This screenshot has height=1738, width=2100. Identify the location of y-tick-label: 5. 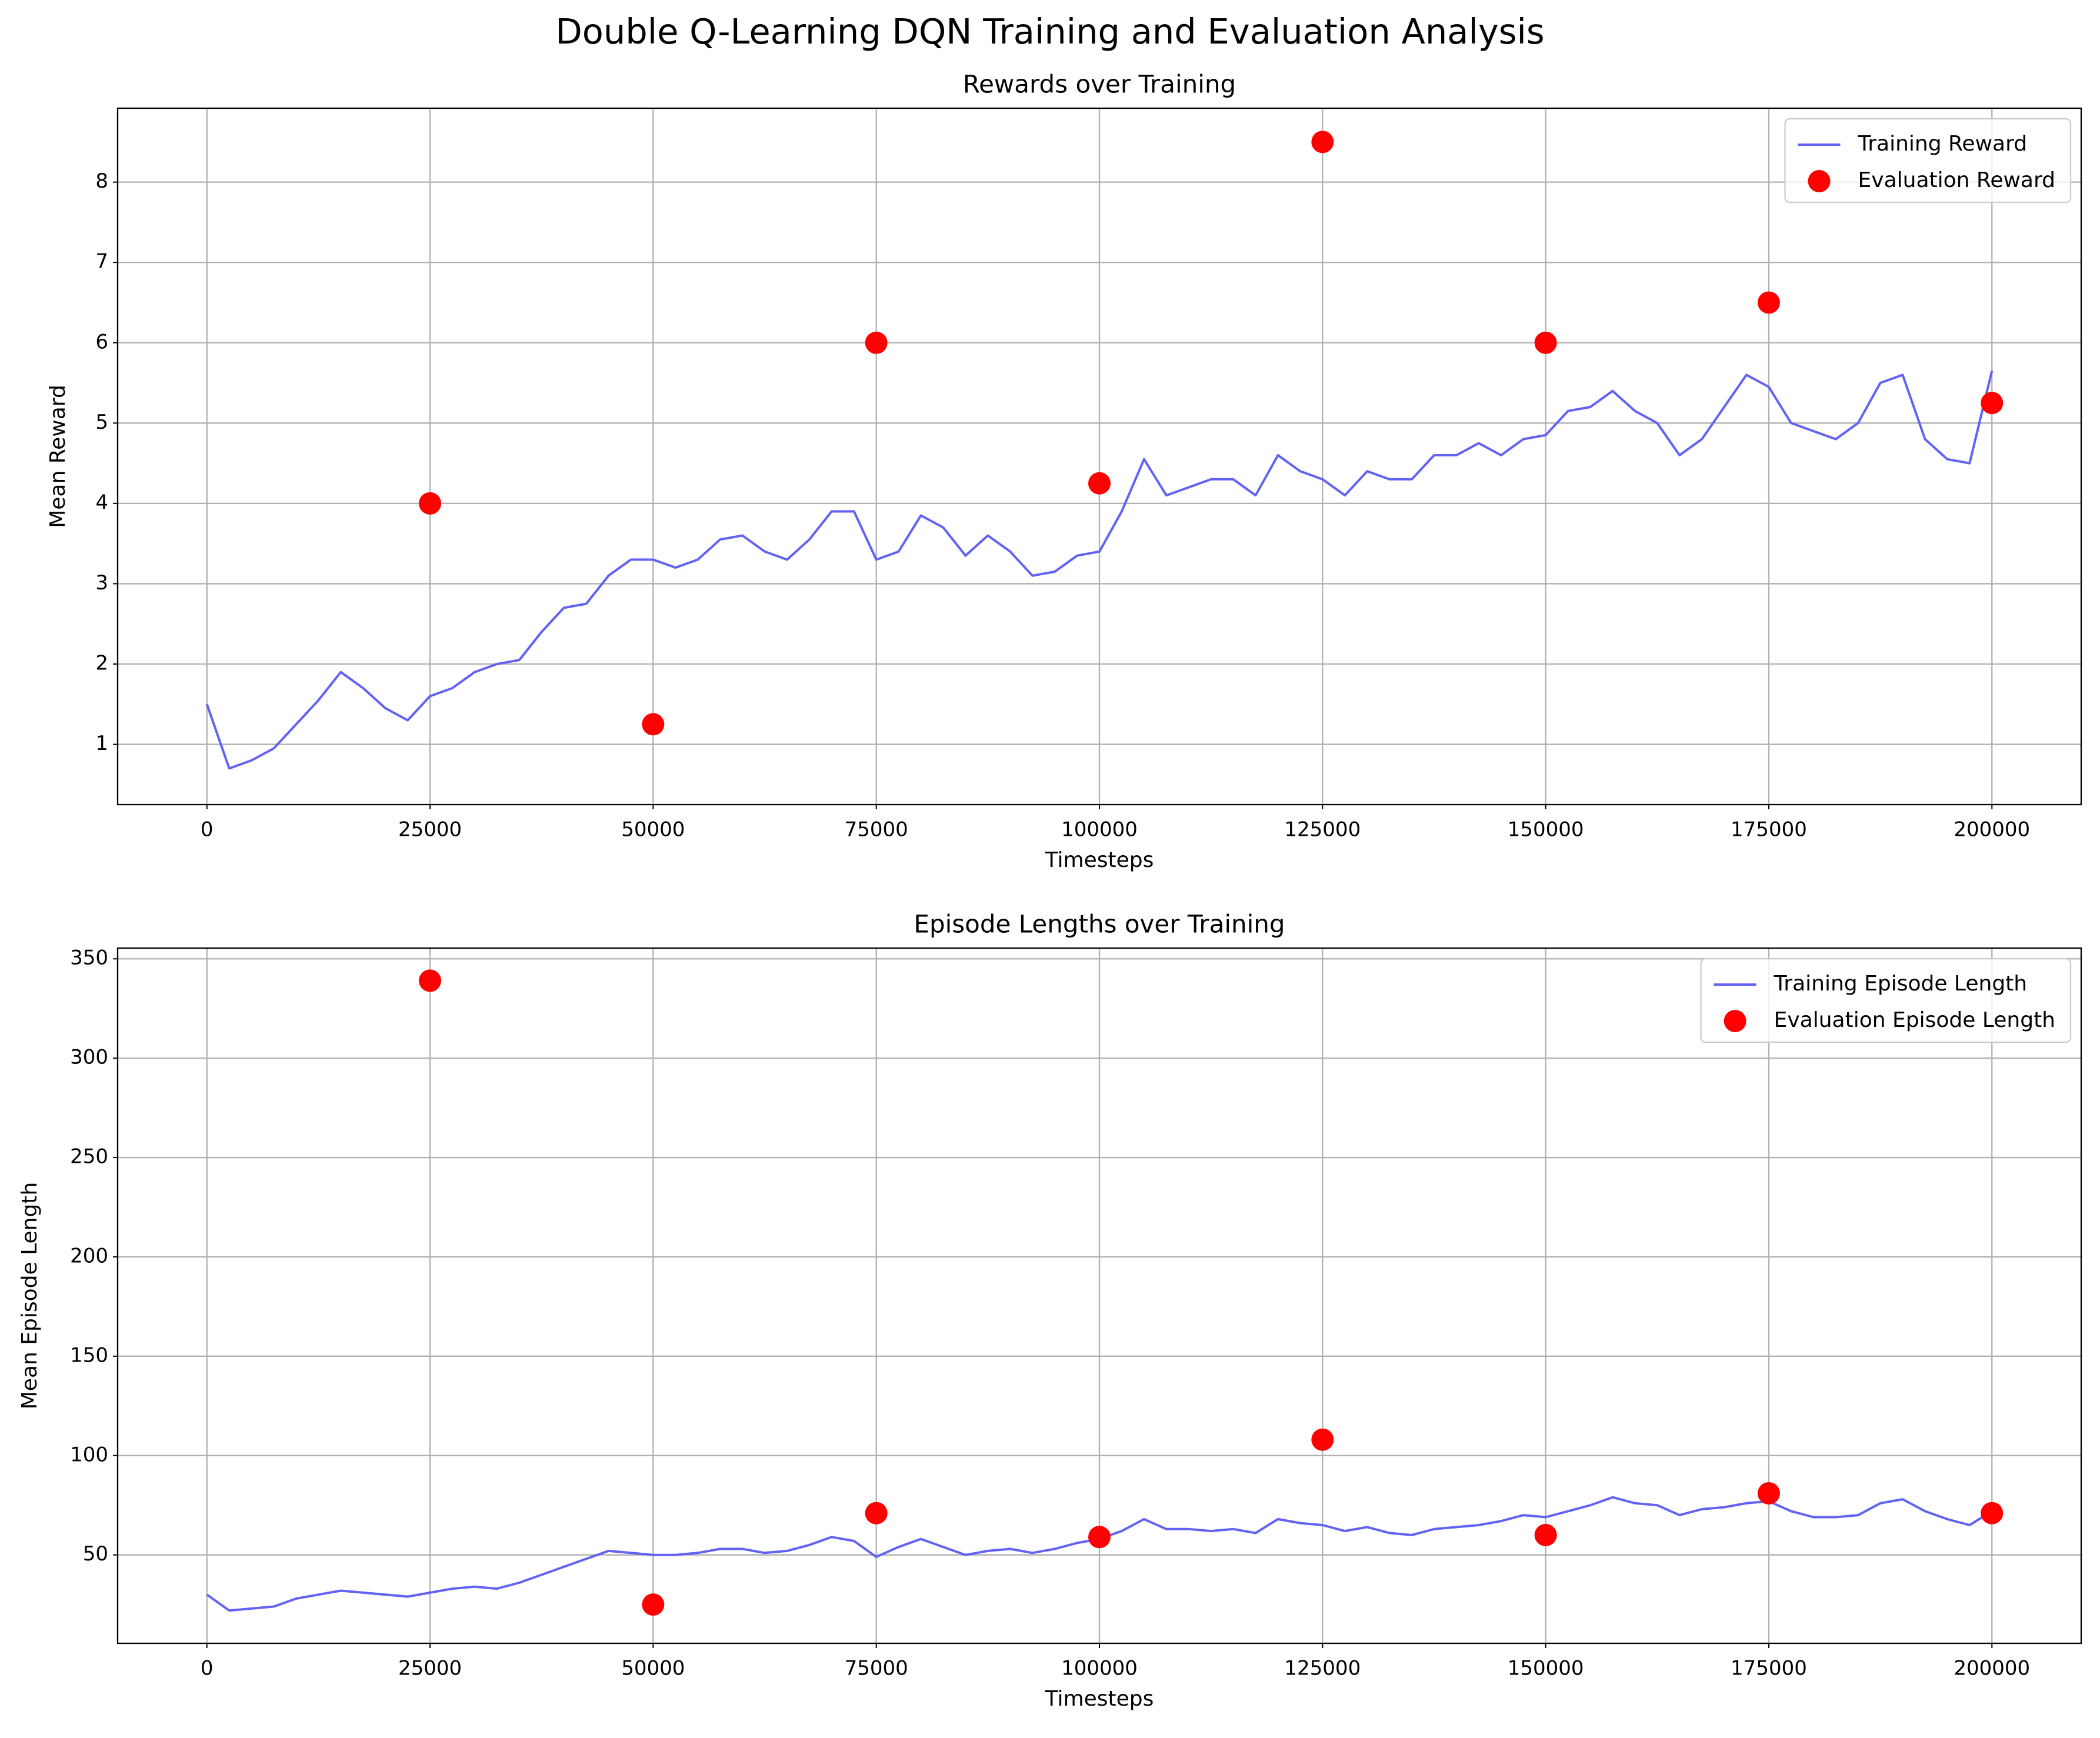
(101, 422).